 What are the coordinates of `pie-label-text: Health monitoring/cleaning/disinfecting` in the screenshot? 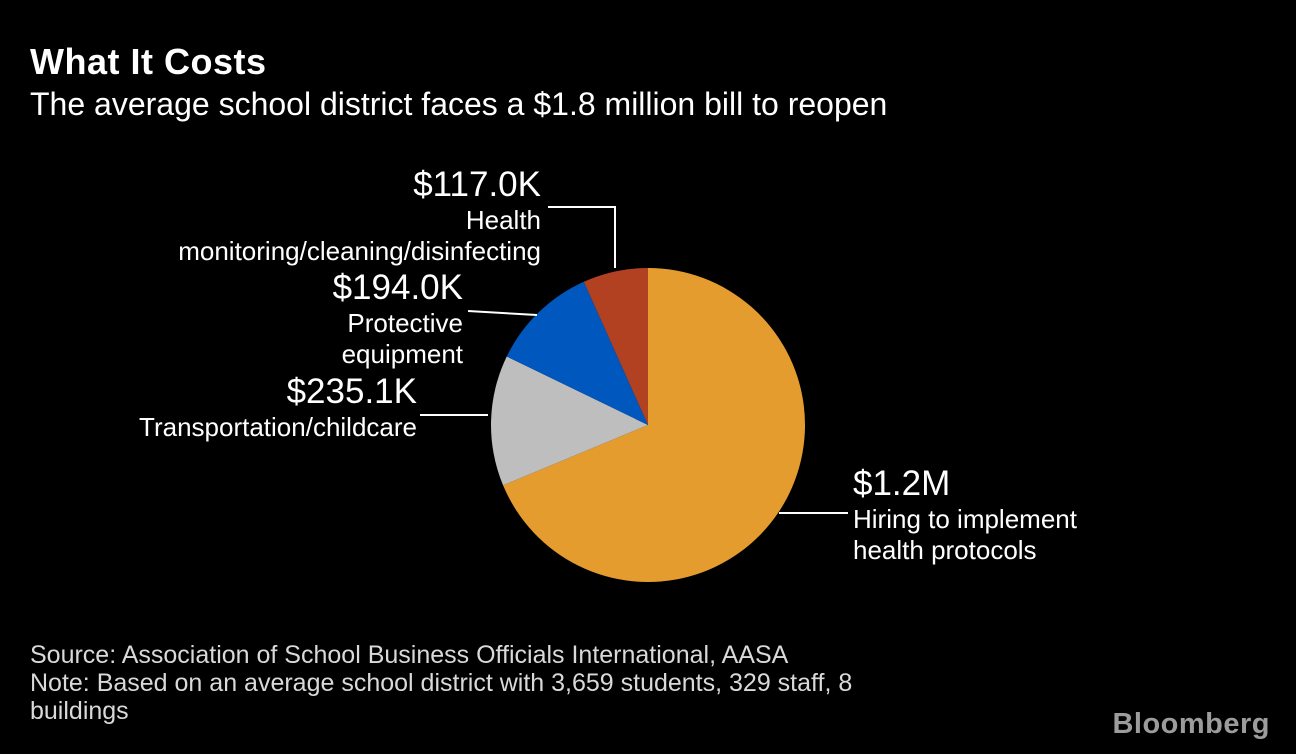 It's located at (359, 235).